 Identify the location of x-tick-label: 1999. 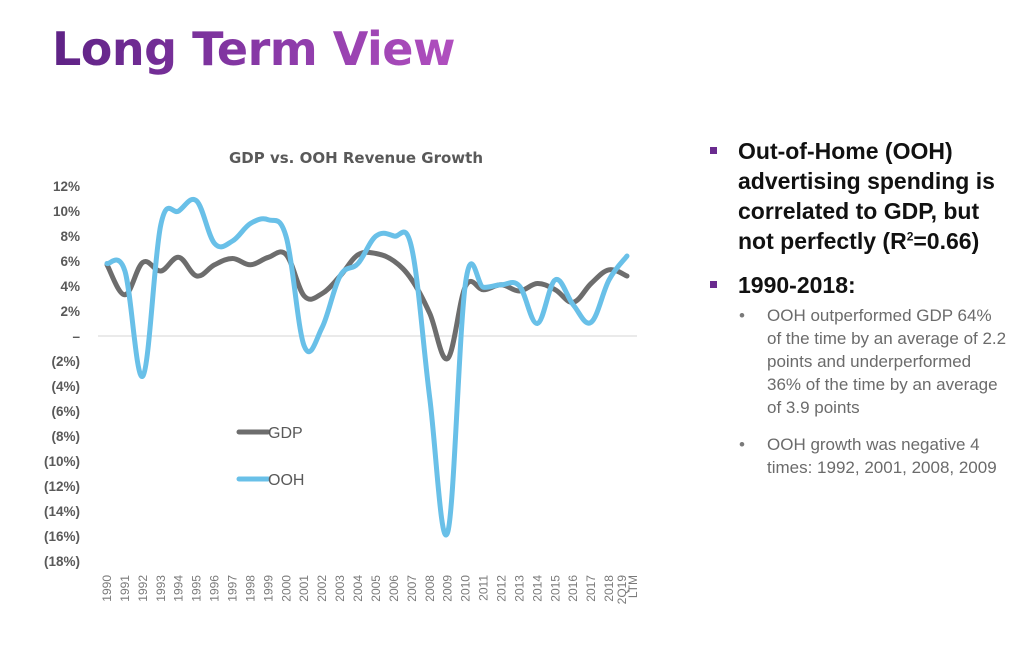
(268, 588).